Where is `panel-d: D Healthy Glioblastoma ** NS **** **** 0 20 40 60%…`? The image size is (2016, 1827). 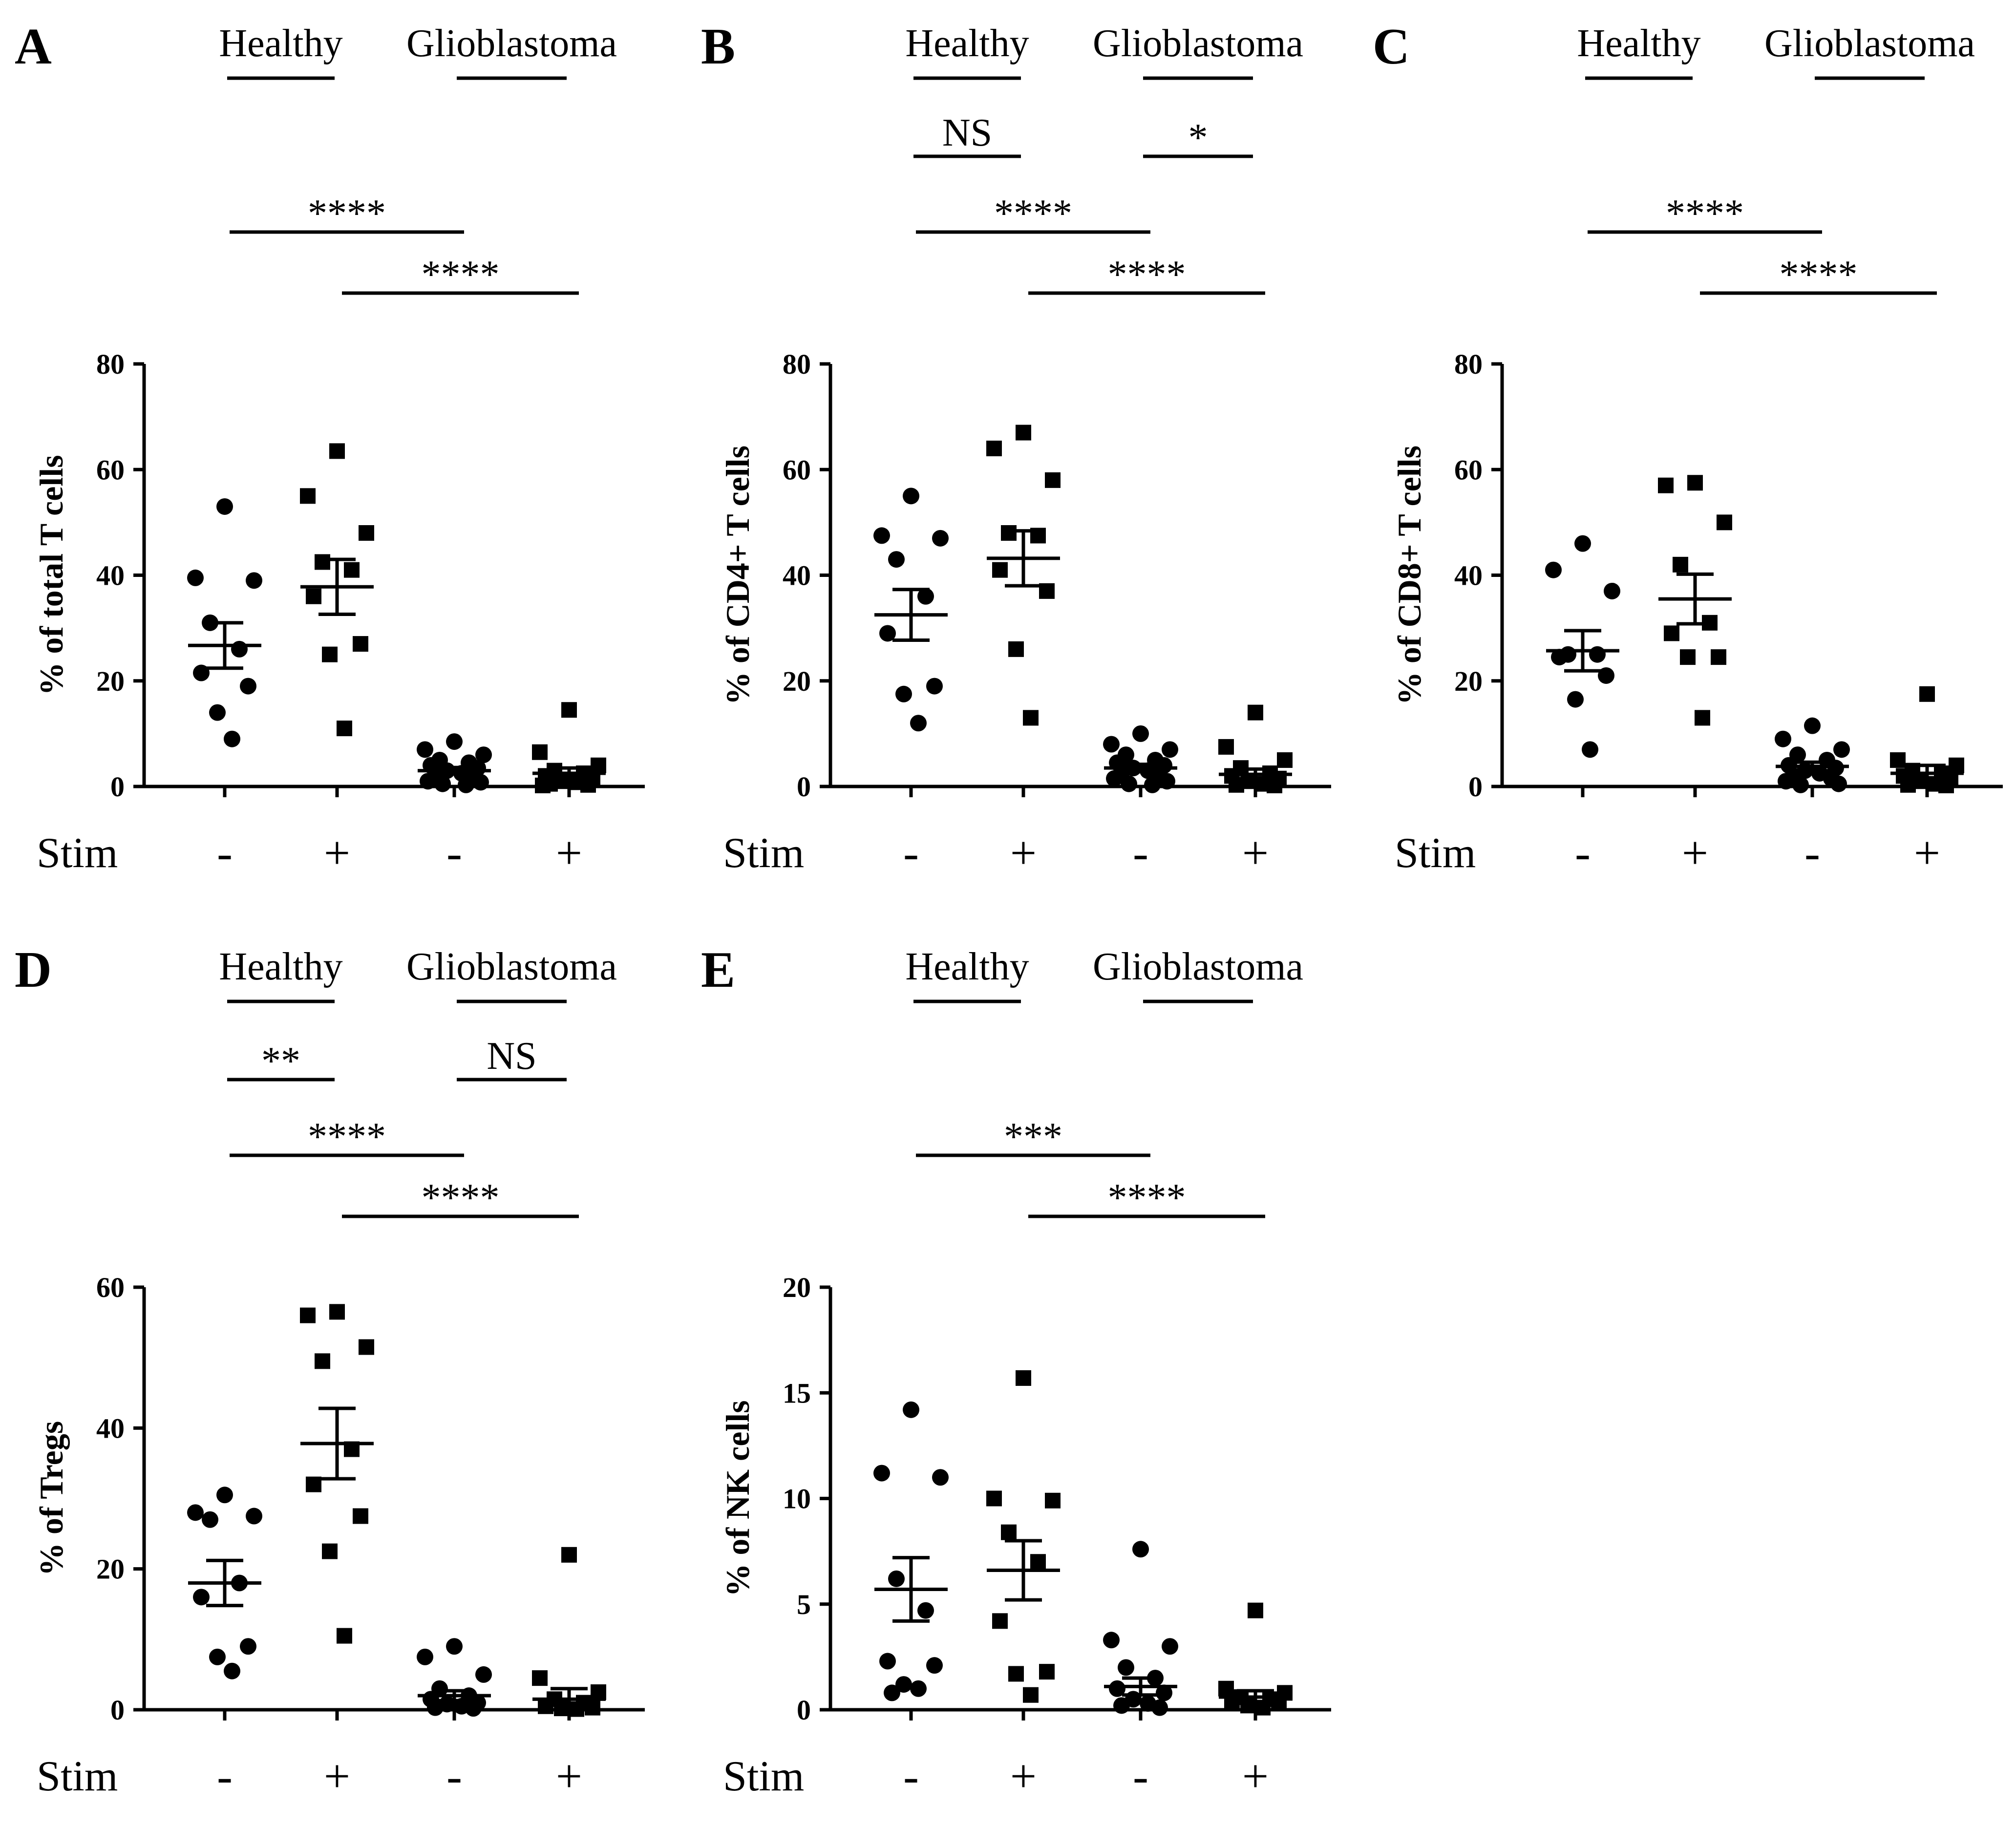
panel-d: D Healthy Glioblastoma ** NS **** **** 0 20 40 60%… is located at coordinates (330, 1372).